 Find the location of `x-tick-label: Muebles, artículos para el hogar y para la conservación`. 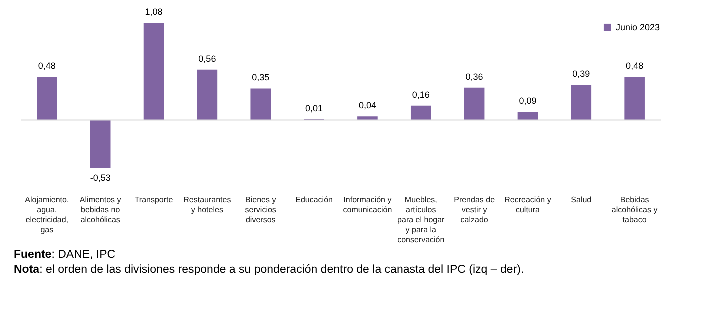

x-tick-label: Muebles, artículos para el hogar y para la conservación is located at coordinates (422, 220).